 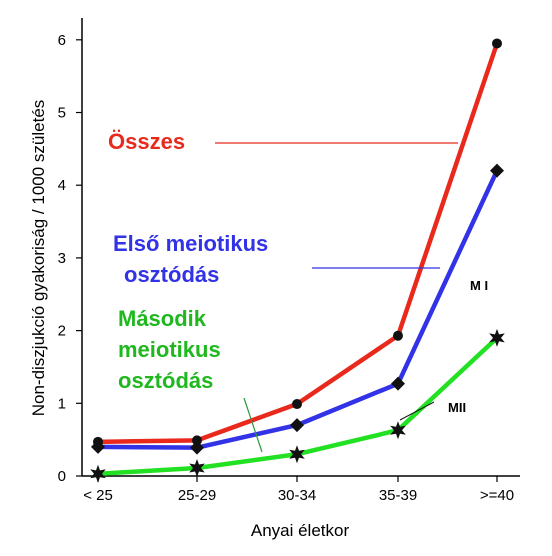 What do you see at coordinates (300, 530) in the screenshot?
I see `x-axis-title: Anyai életkor` at bounding box center [300, 530].